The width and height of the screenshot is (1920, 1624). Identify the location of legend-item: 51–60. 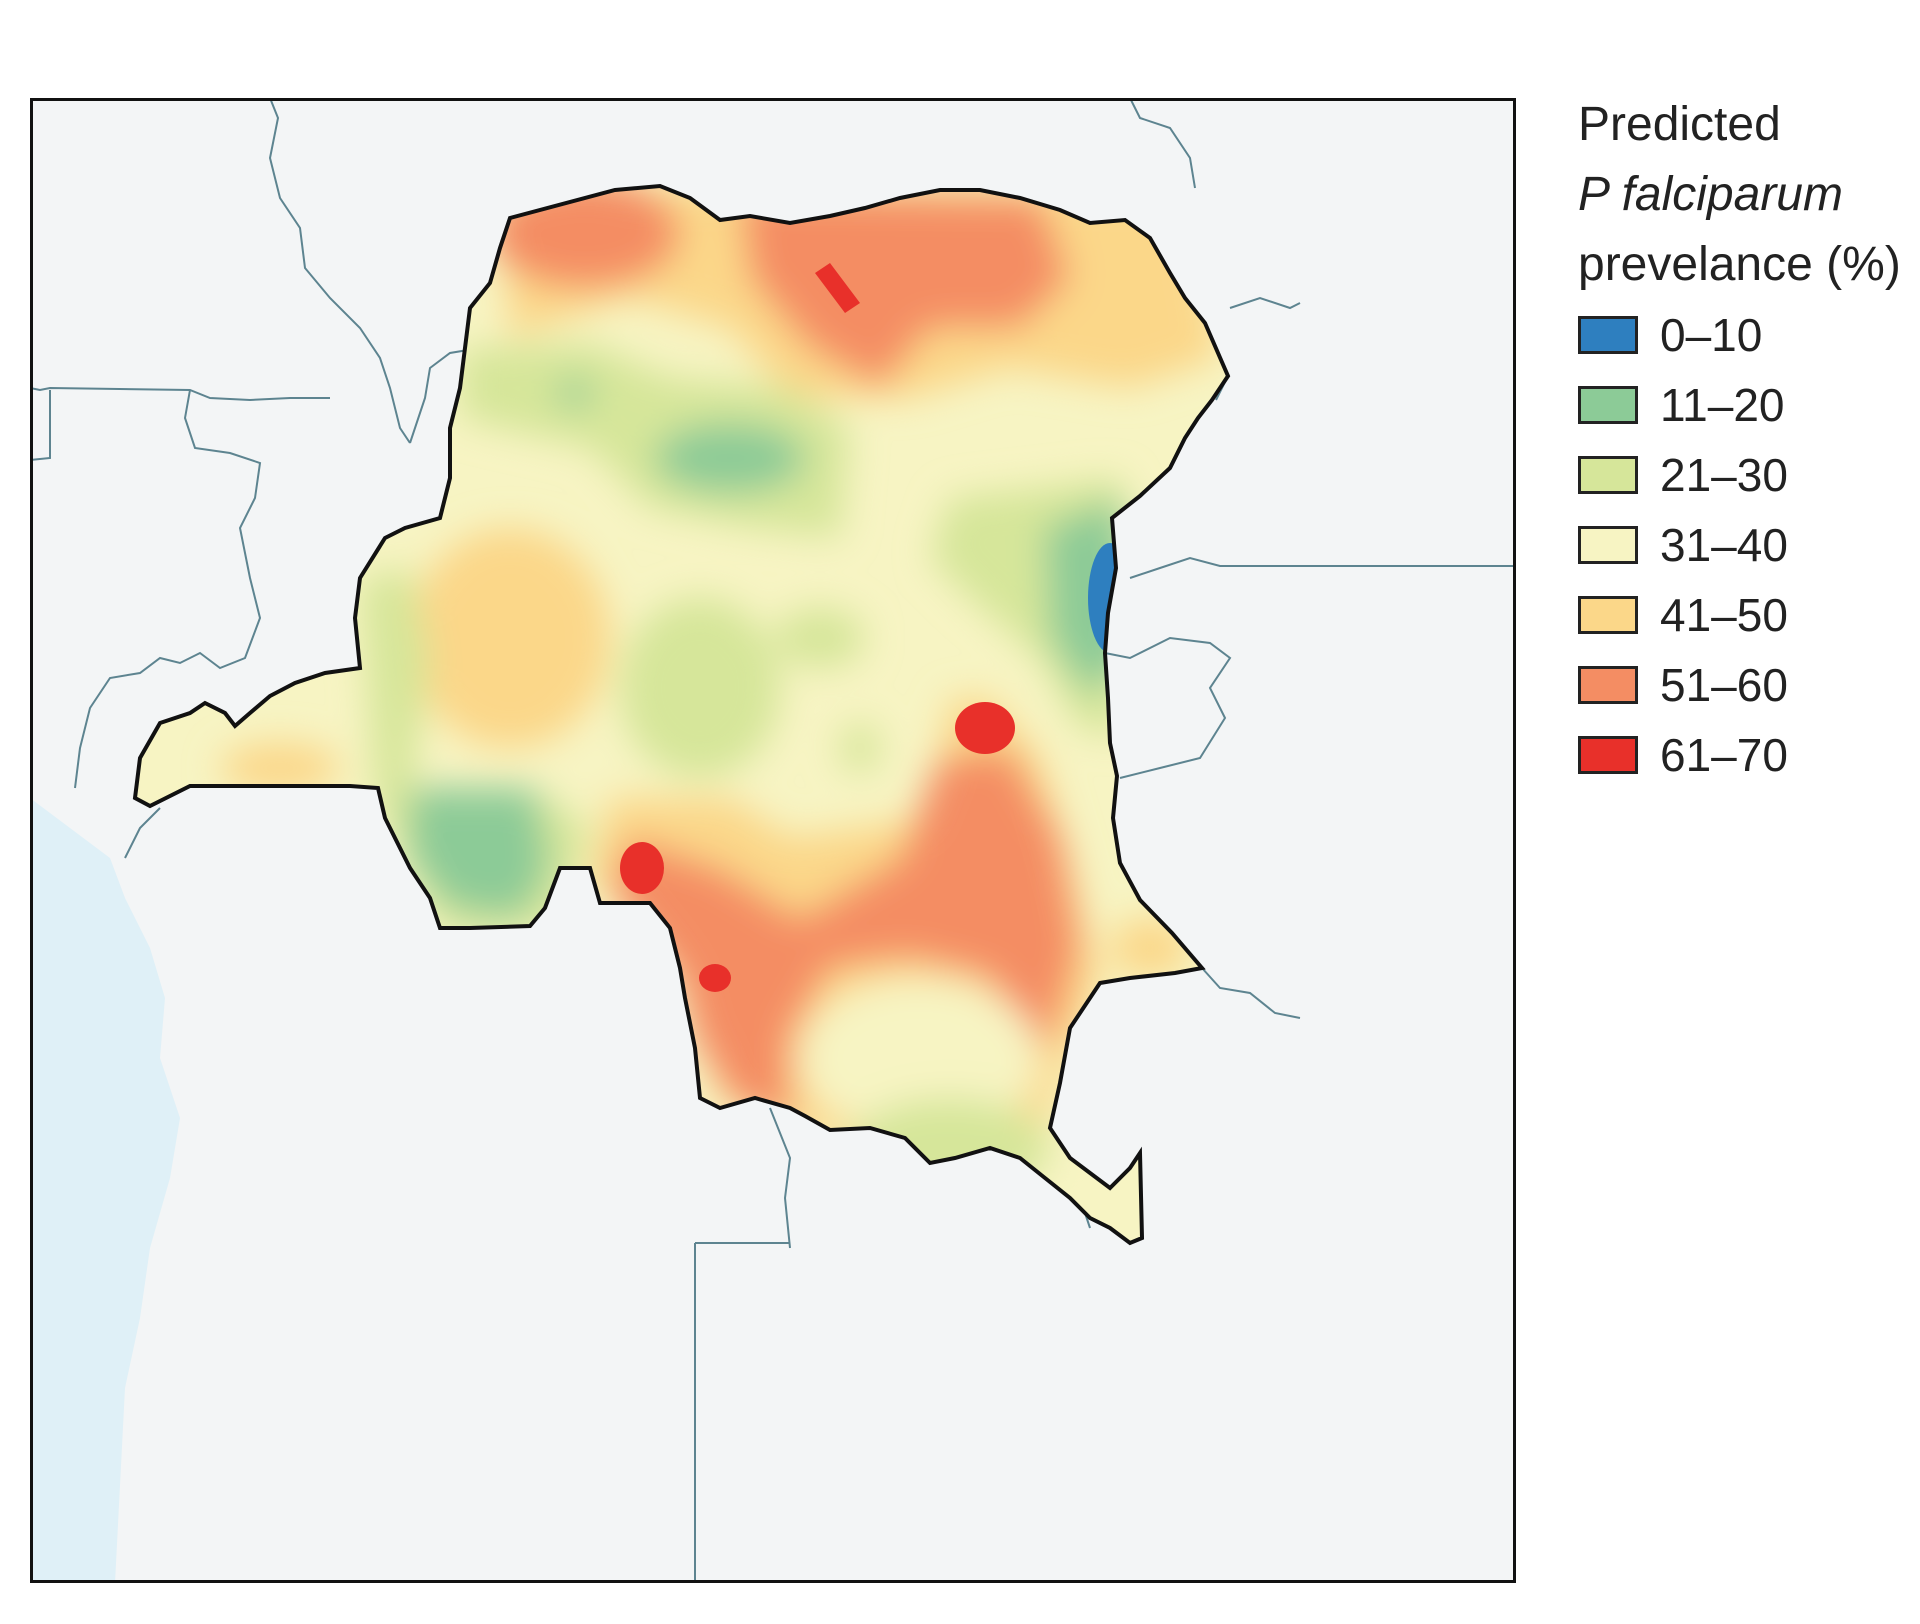
(1748, 685).